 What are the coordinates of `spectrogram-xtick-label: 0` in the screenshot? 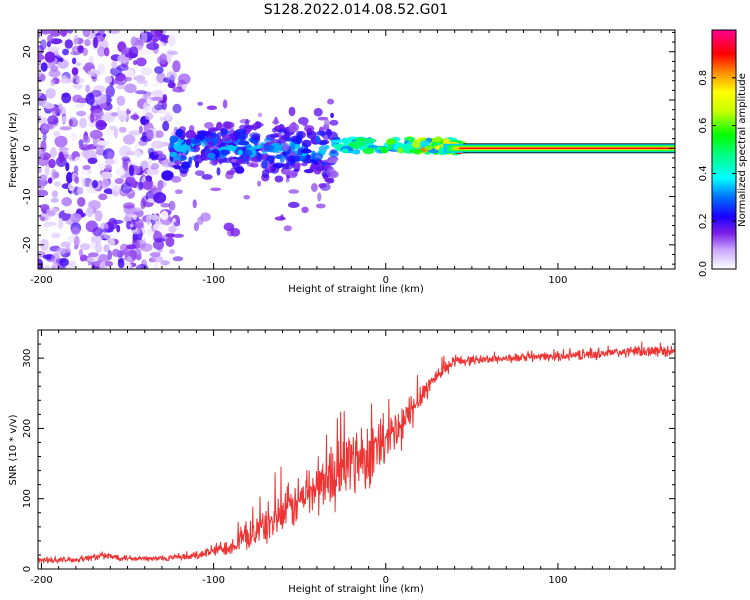 It's located at (386, 280).